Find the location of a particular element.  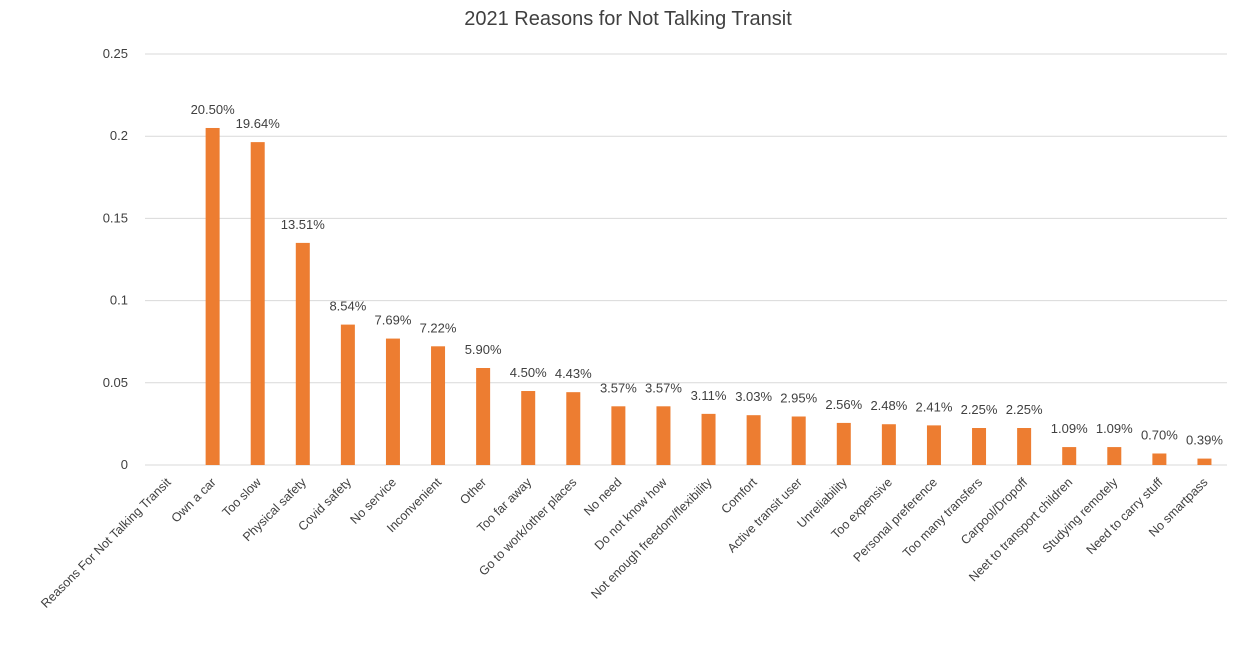

y-tick-label: 0.2 is located at coordinates (119, 135).